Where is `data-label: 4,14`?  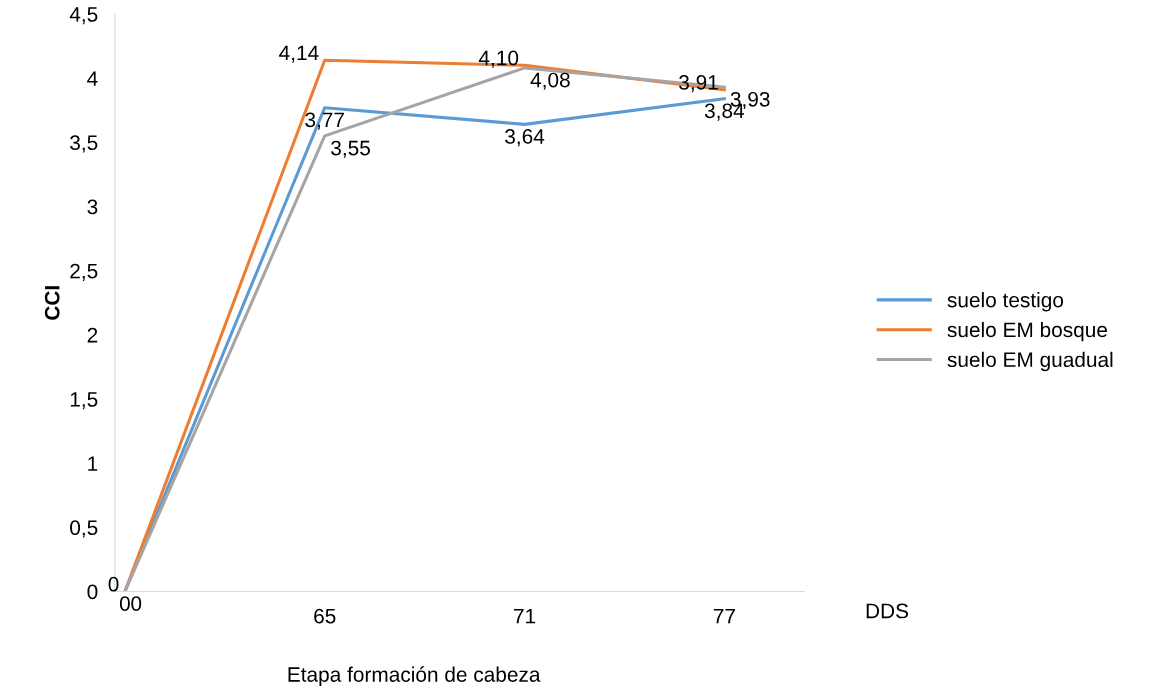 data-label: 4,14 is located at coordinates (299, 54).